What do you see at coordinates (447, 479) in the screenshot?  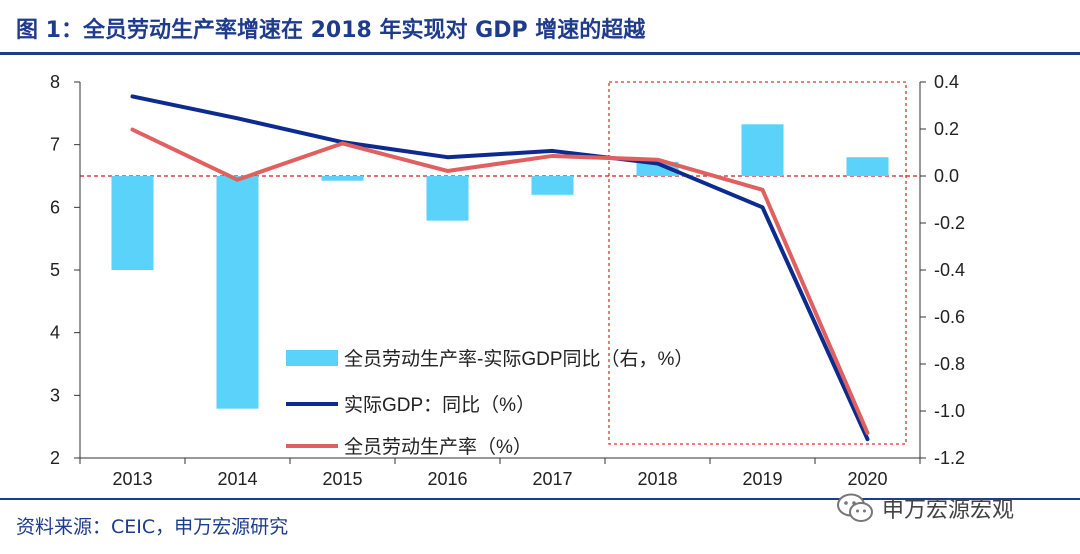 I see `x-tick-label-2016: 2016` at bounding box center [447, 479].